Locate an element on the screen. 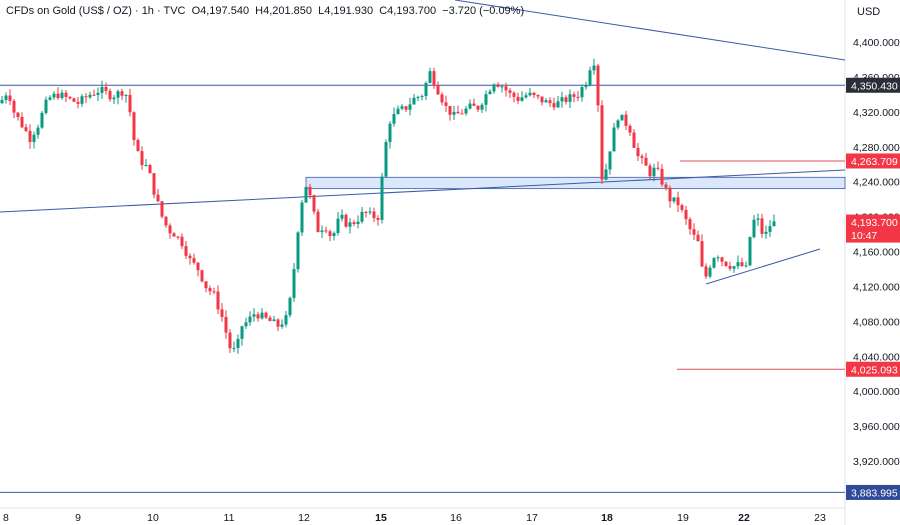 The width and height of the screenshot is (900, 525). x-tick-label: 22 is located at coordinates (744, 518).